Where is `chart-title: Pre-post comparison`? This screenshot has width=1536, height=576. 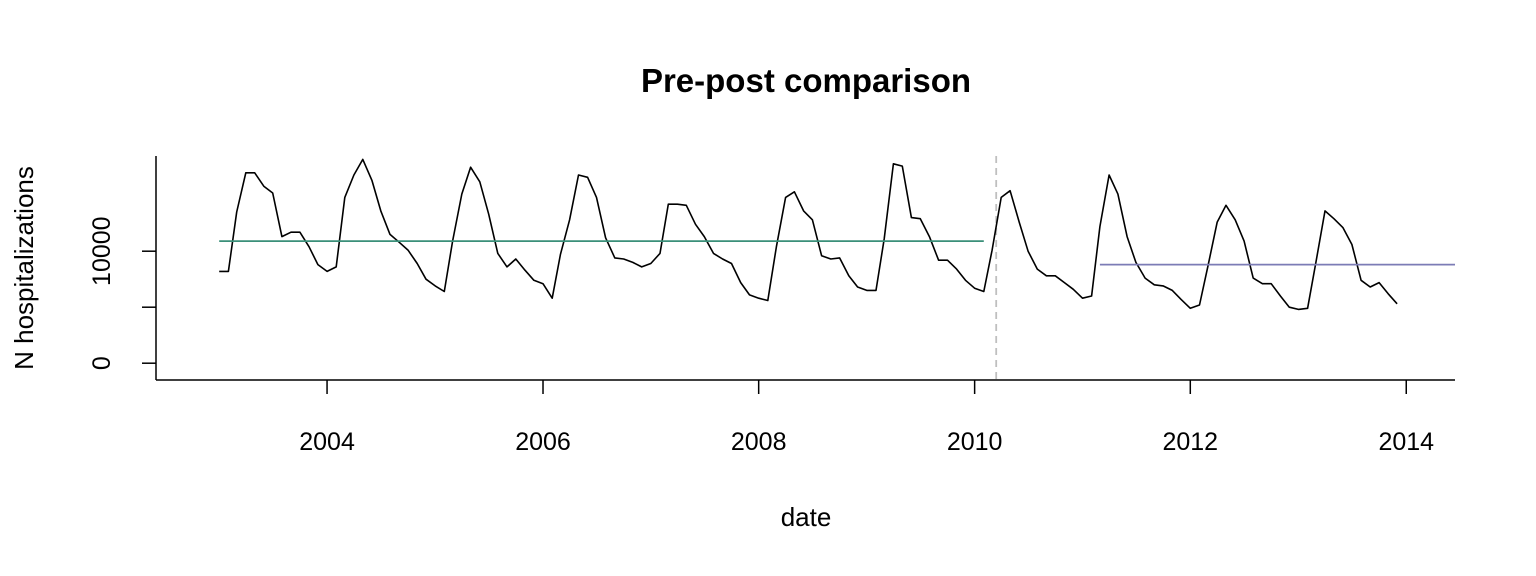
chart-title: Pre-post comparison is located at coordinates (806, 80).